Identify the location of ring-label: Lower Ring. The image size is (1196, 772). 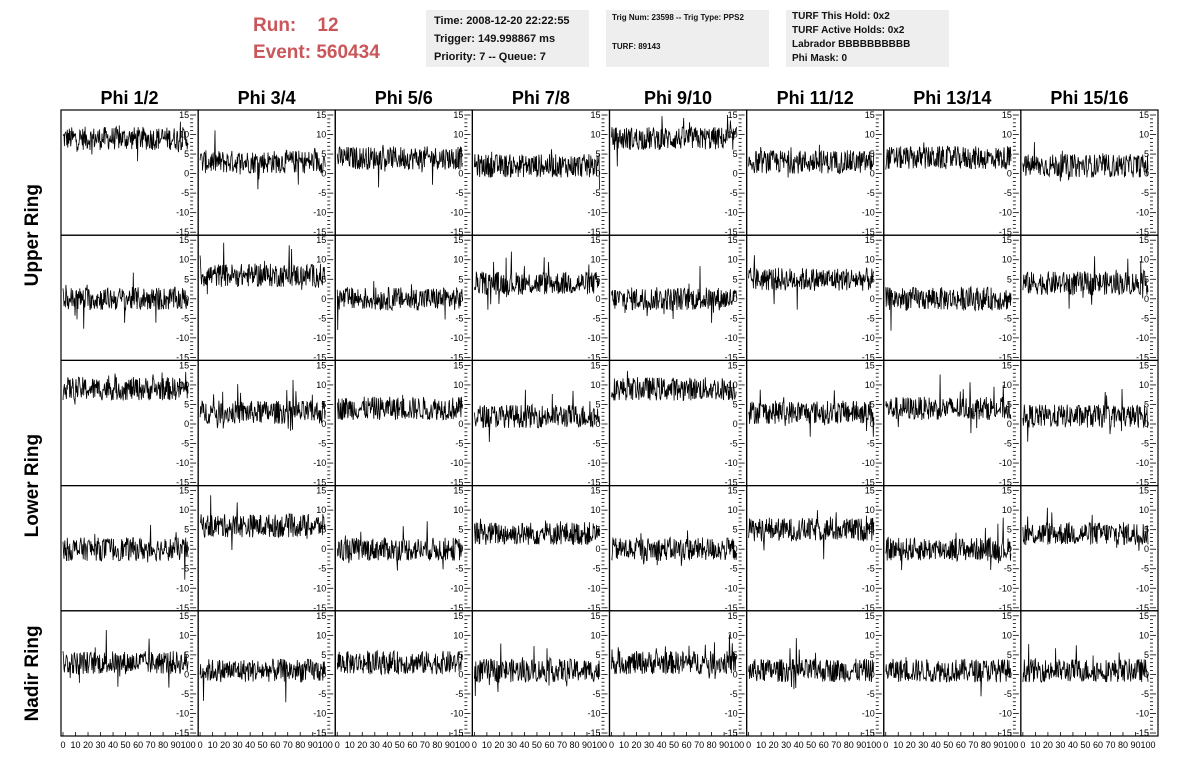
(32, 485).